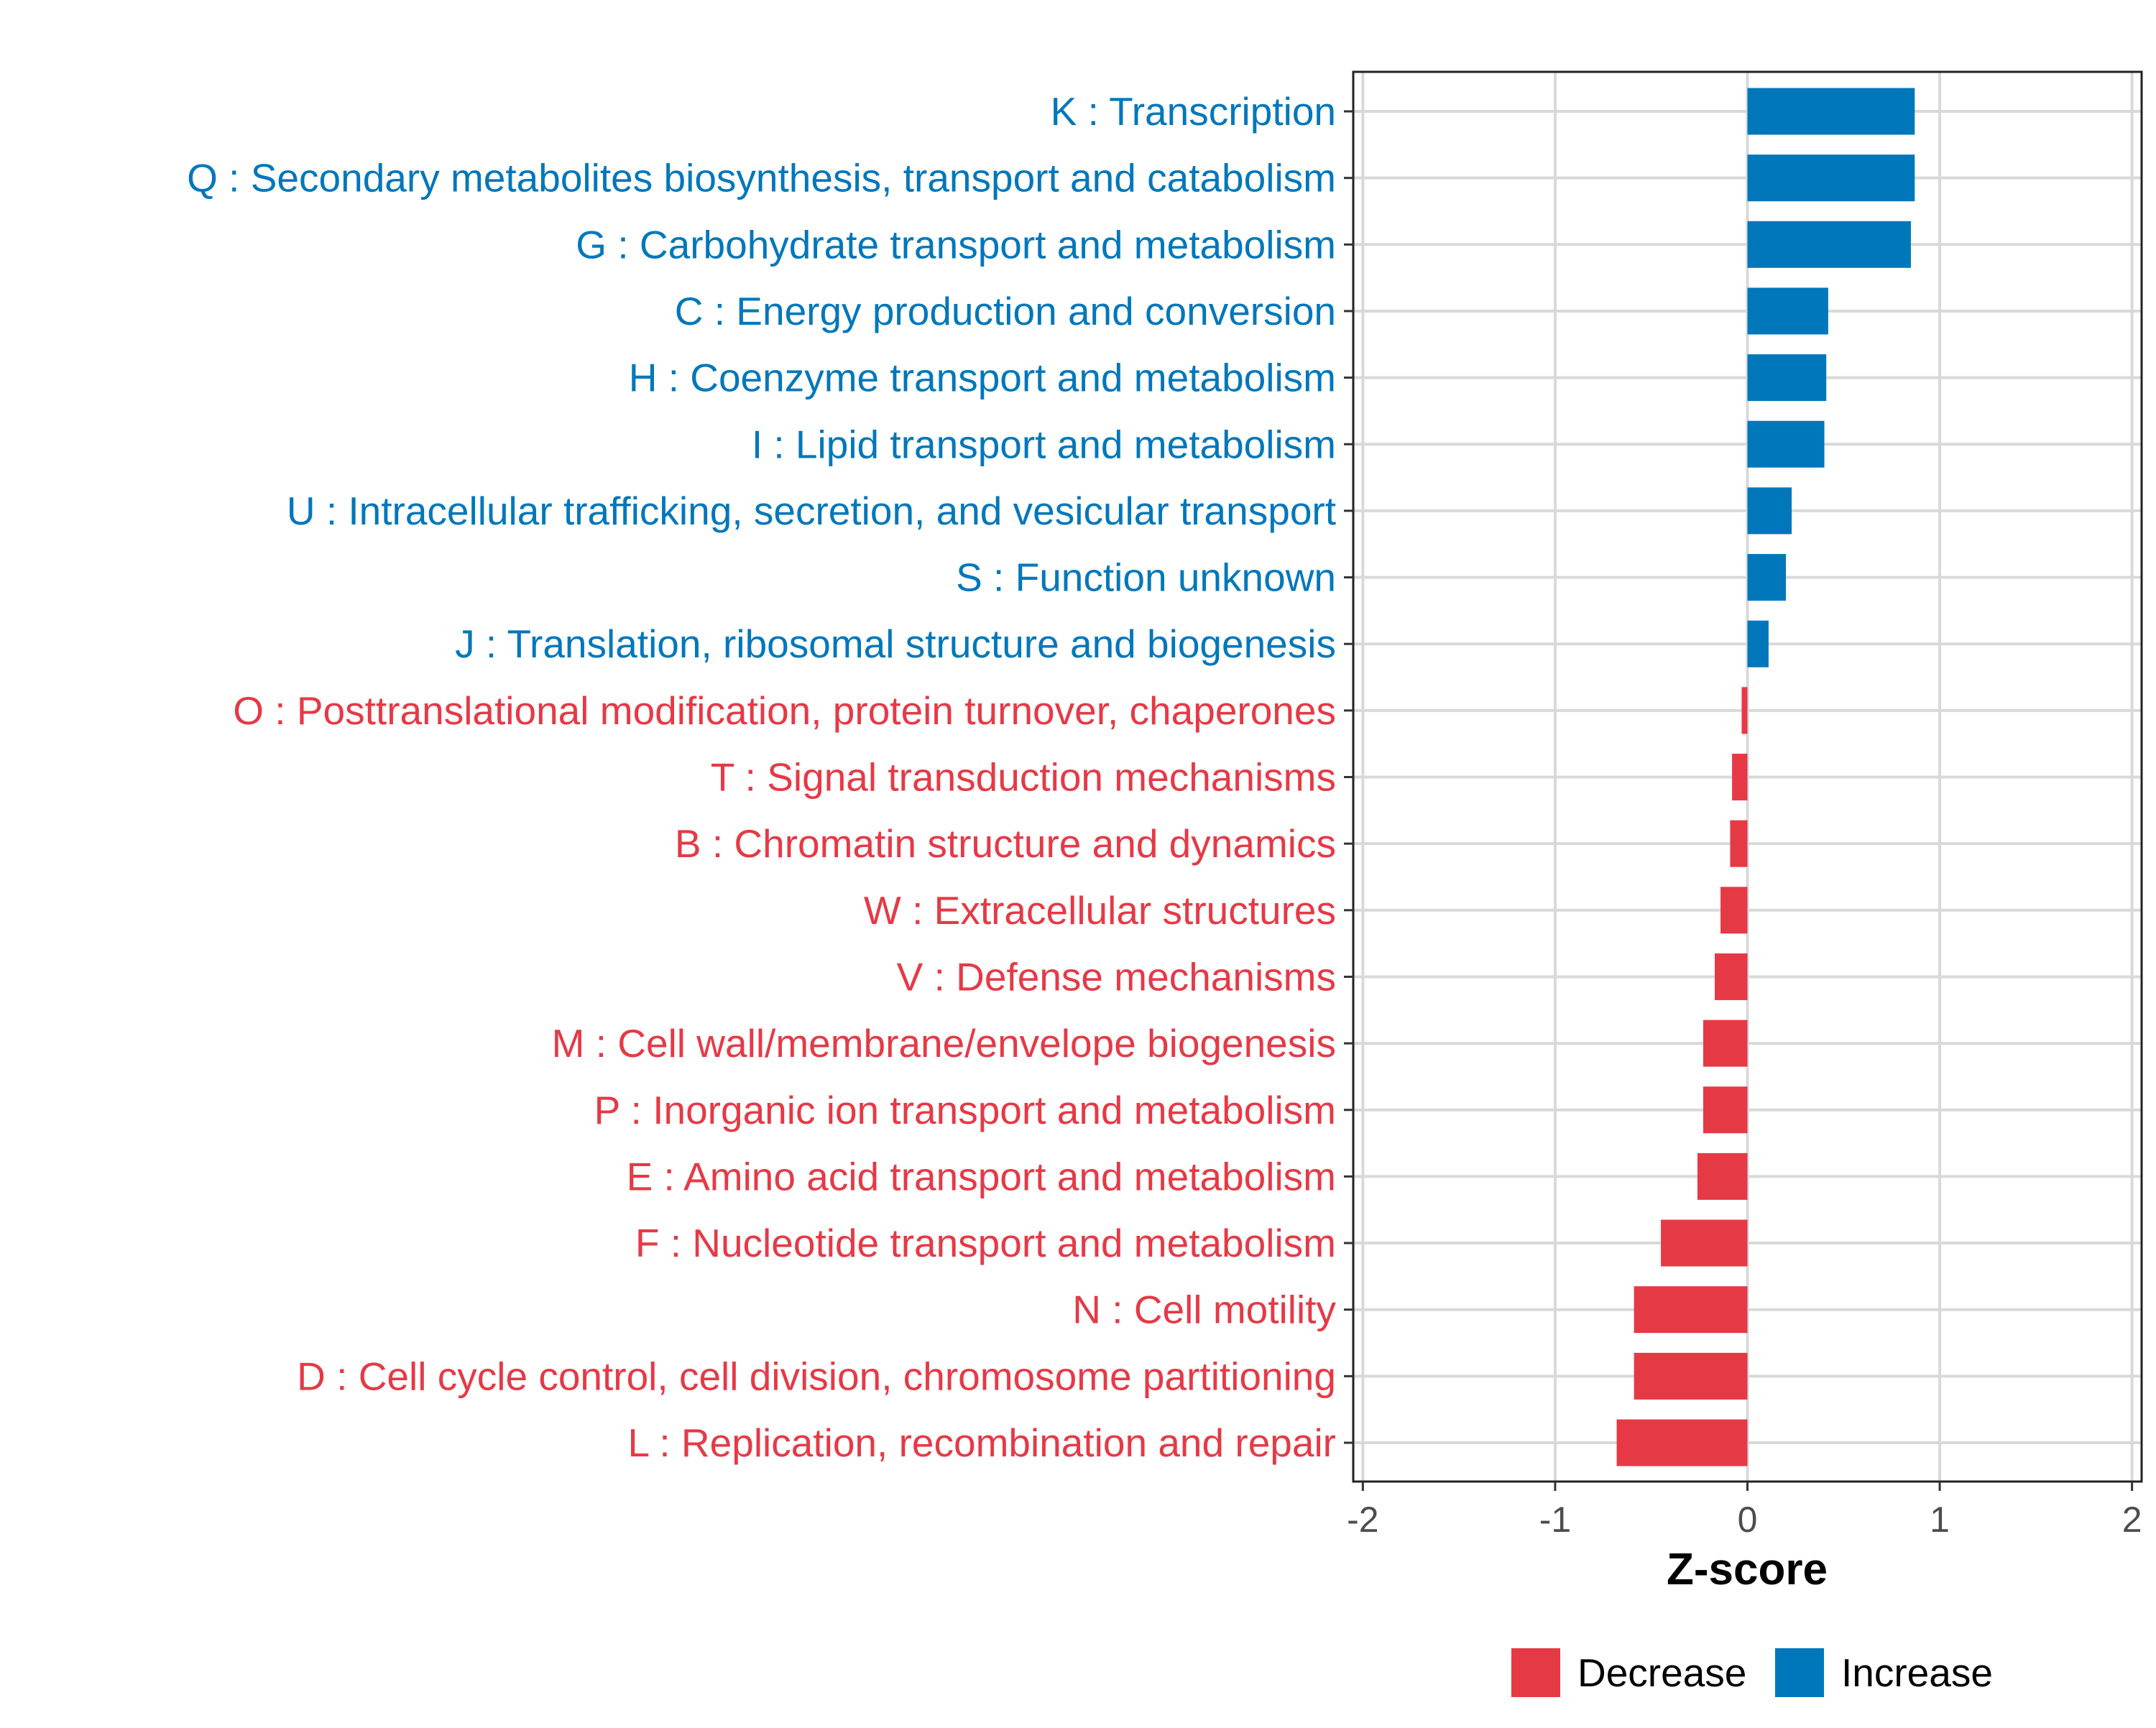 The image size is (2156, 1728). I want to click on bar-layer, so click(1765, 777).